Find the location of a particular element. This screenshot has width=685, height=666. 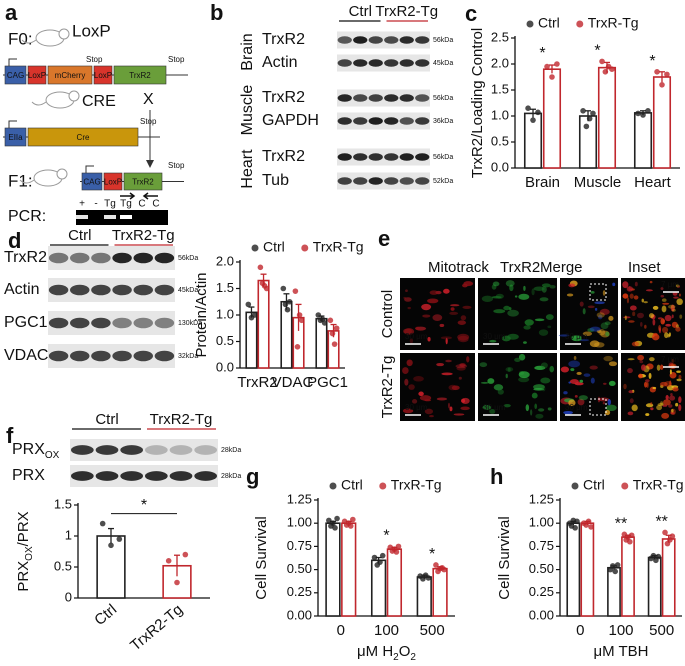

legend-label: Ctrl is located at coordinates (352, 485).